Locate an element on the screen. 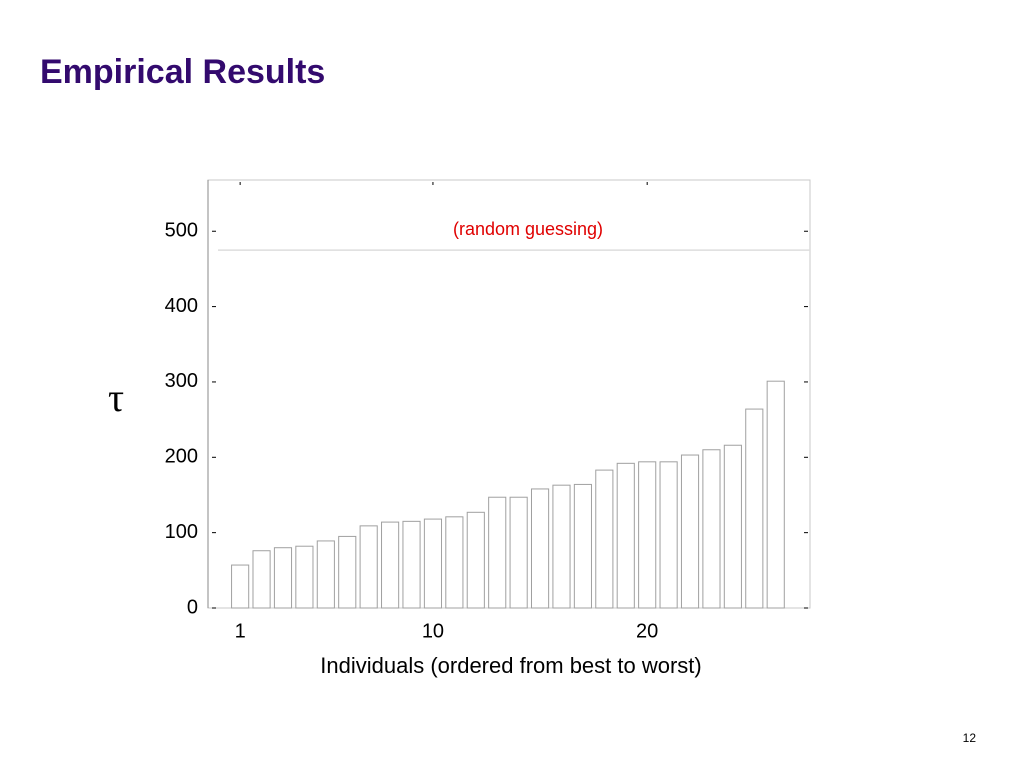 The image size is (1024, 773). x-tick-label: 10 is located at coordinates (433, 631).